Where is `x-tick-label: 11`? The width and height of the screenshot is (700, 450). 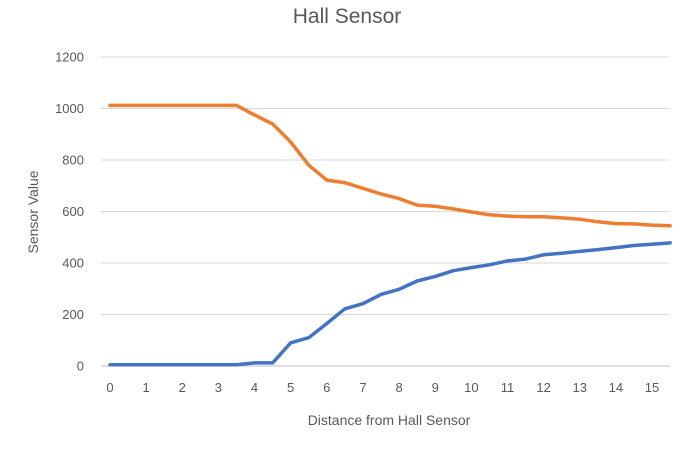
x-tick-label: 11 is located at coordinates (508, 387).